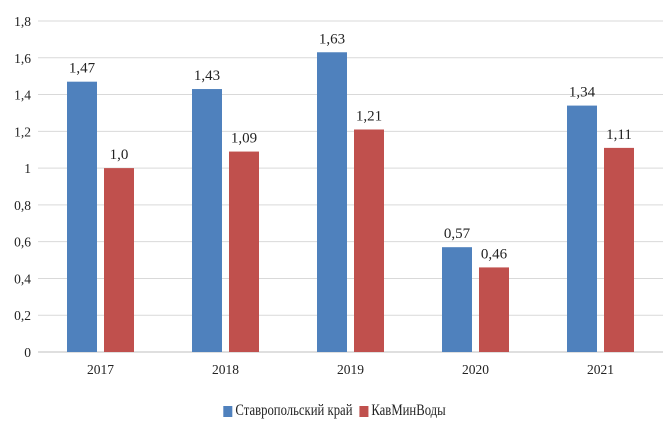 The height and width of the screenshot is (421, 669). What do you see at coordinates (22, 205) in the screenshot?
I see `y-tick-label: 0,8` at bounding box center [22, 205].